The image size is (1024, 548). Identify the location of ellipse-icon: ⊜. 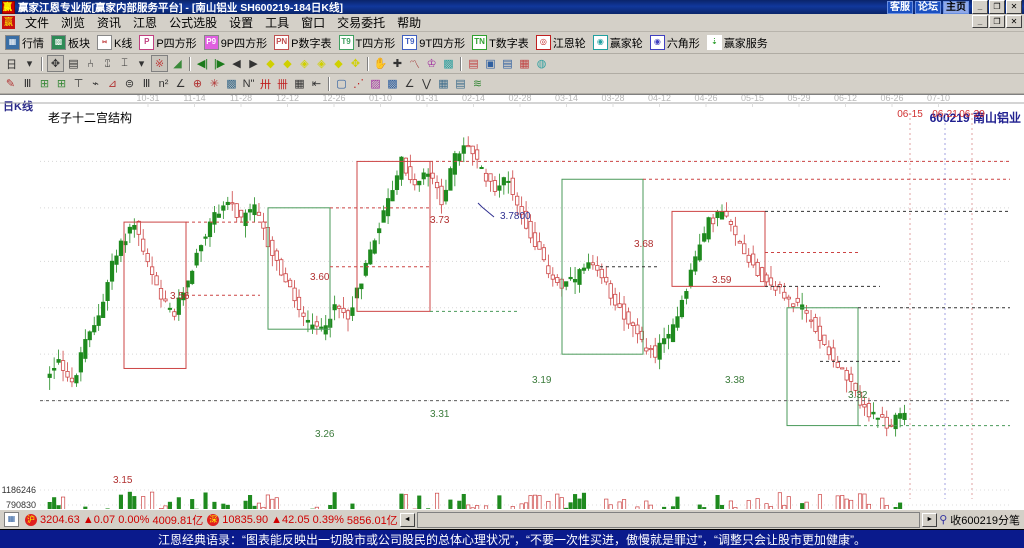
(129, 84).